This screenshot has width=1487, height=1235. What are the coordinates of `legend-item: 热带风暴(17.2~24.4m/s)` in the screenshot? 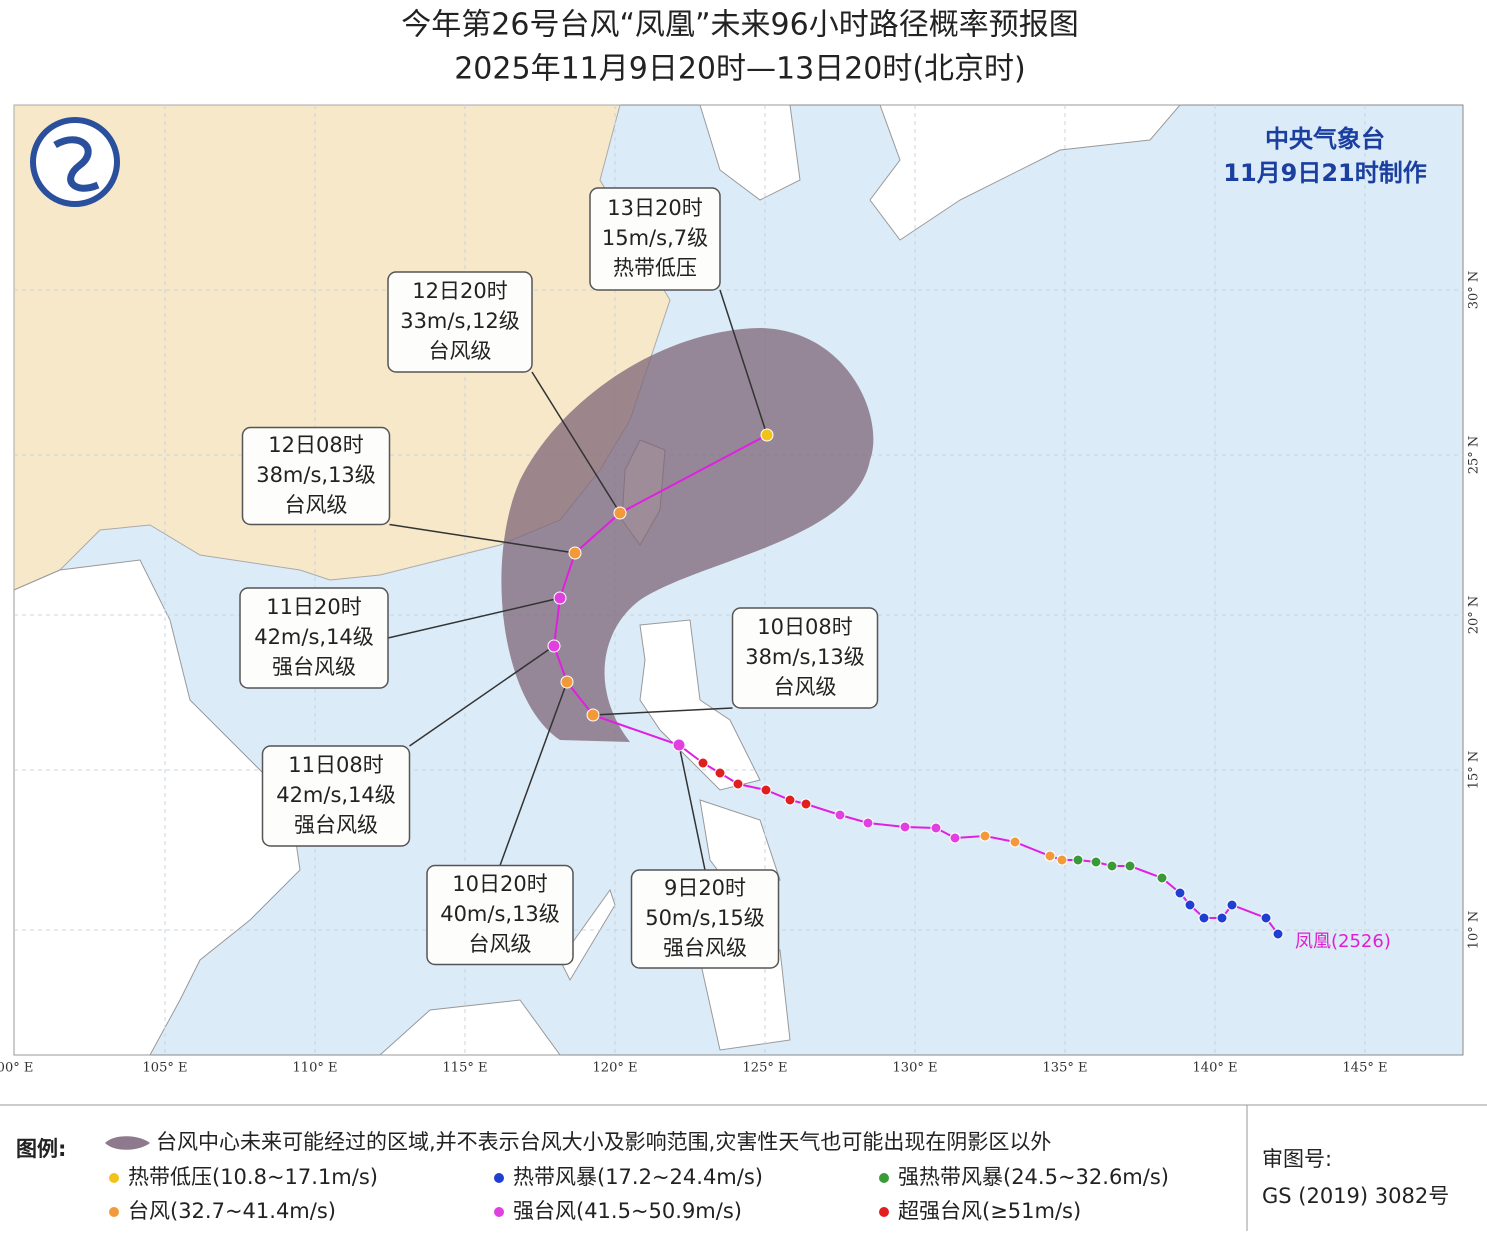 It's located at (638, 1177).